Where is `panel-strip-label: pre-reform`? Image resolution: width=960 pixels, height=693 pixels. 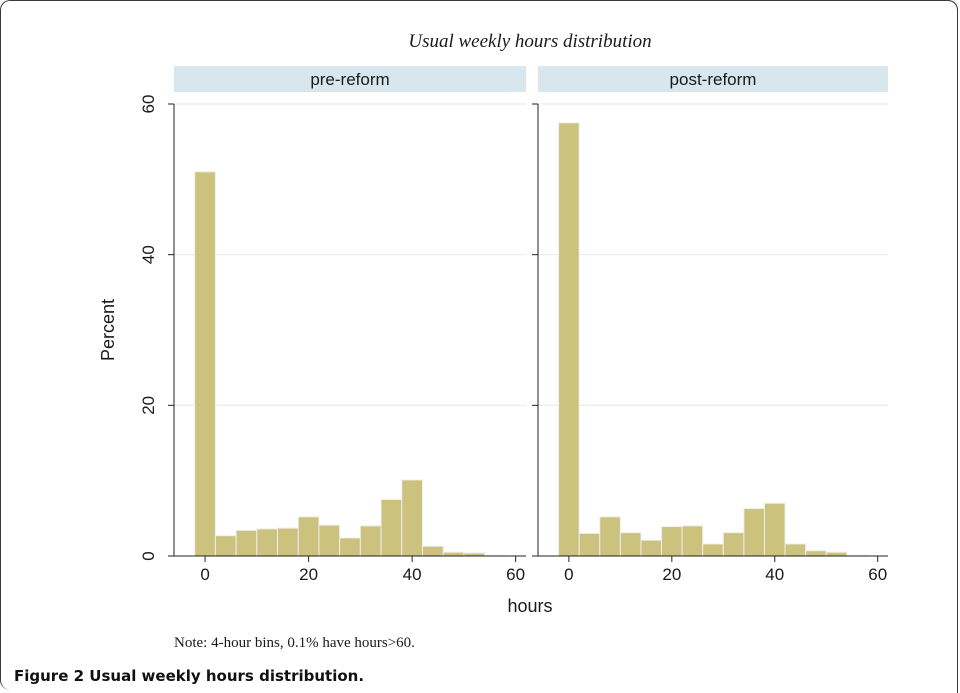 panel-strip-label: pre-reform is located at coordinates (349, 79).